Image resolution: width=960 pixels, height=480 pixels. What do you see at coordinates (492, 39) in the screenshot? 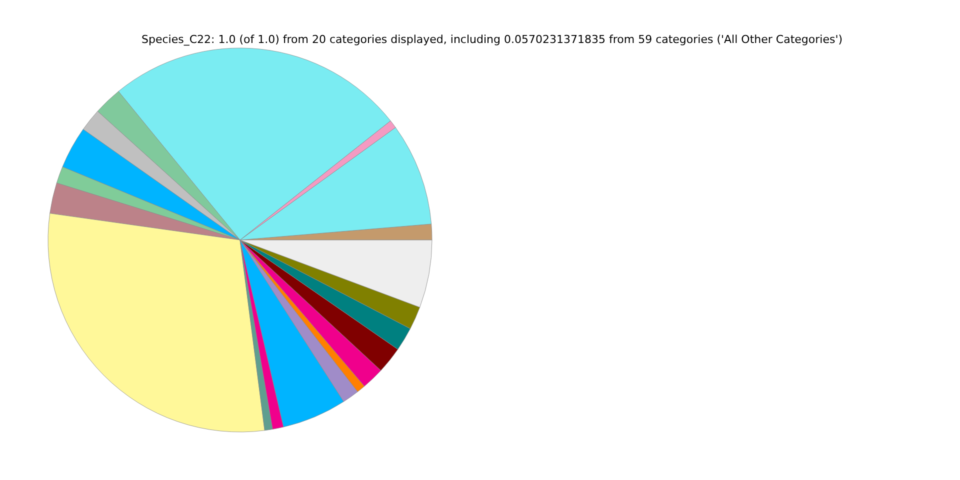
I see `text: Species_C22: 1.0 (of 1.0) from 20 categories displayed, including 0.0570231371835 from 59 categories ('All Other Categories')` at bounding box center [492, 39].